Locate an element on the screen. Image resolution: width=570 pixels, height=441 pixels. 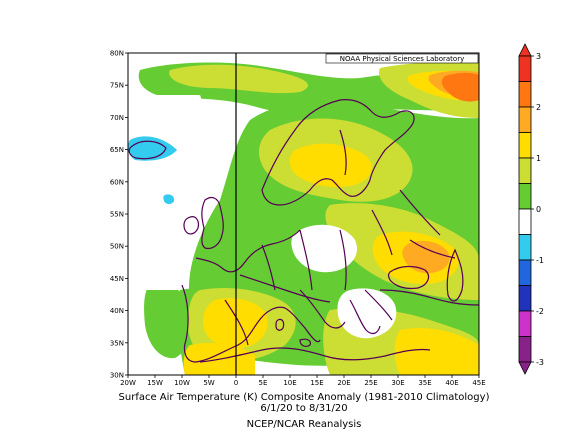
lat-label: 55N is located at coordinates (117, 215).